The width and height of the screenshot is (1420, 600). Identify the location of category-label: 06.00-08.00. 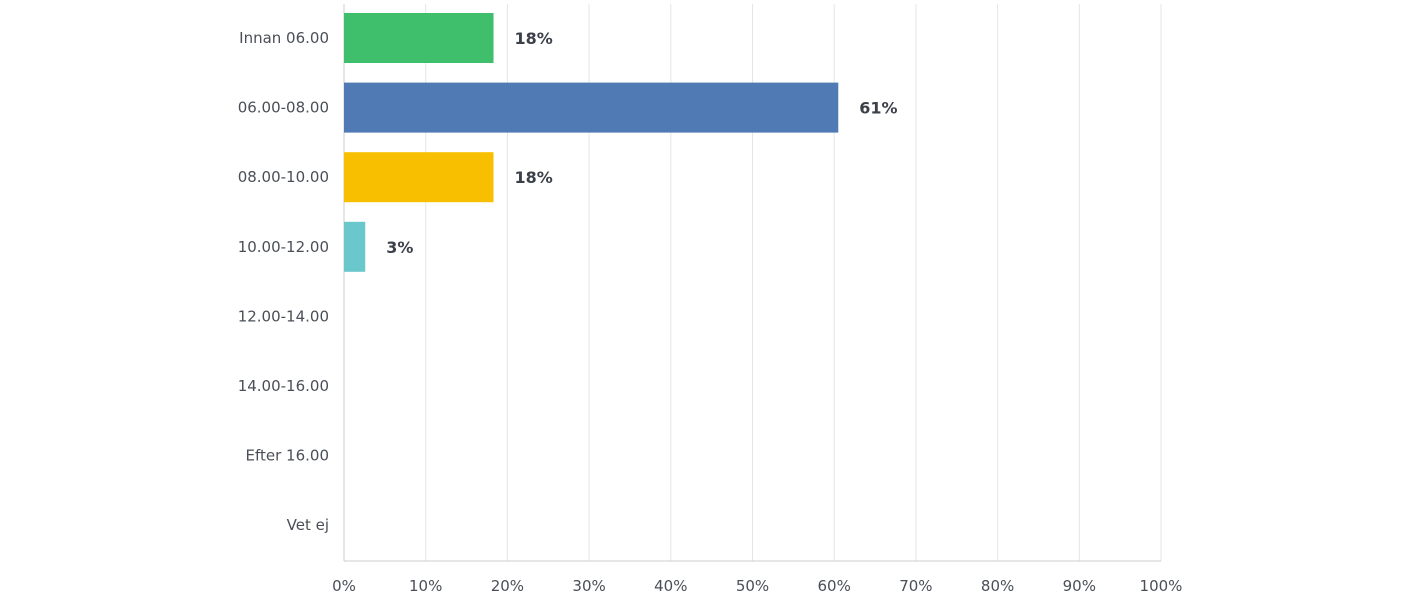
(283, 108).